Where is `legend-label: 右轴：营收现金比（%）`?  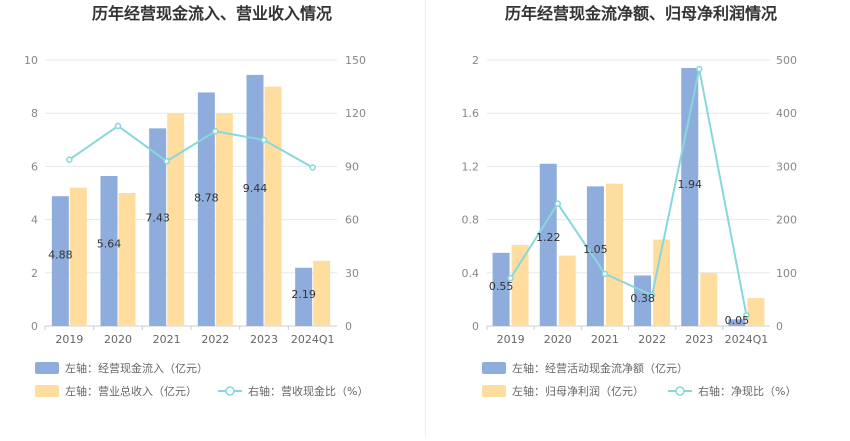 legend-label: 右轴：营收现金比（%） is located at coordinates (308, 391).